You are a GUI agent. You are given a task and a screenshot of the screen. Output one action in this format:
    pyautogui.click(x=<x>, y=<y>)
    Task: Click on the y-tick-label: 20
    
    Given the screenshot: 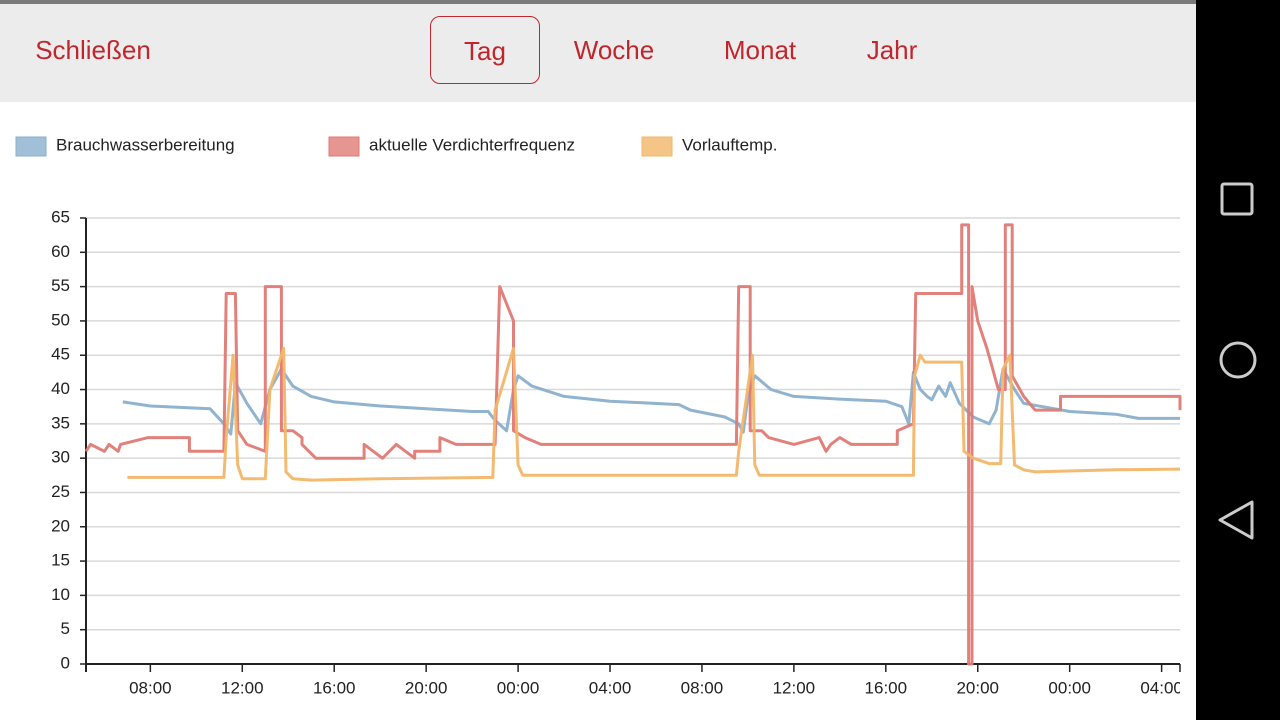 What is the action you would take?
    pyautogui.click(x=60, y=525)
    